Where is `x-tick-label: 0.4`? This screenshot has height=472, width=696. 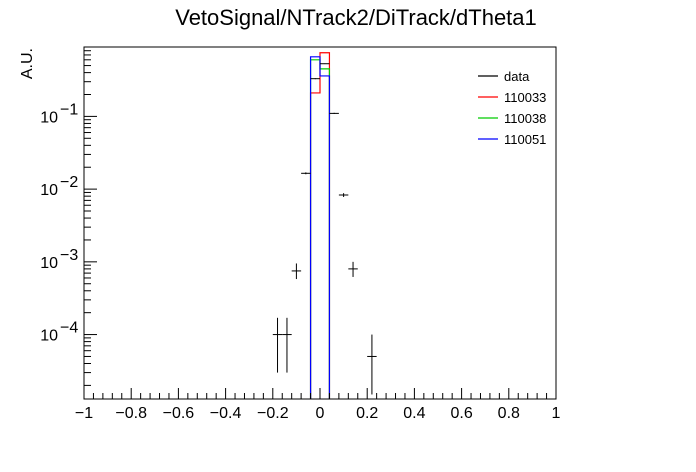
x-tick-label: 0.4 is located at coordinates (414, 413).